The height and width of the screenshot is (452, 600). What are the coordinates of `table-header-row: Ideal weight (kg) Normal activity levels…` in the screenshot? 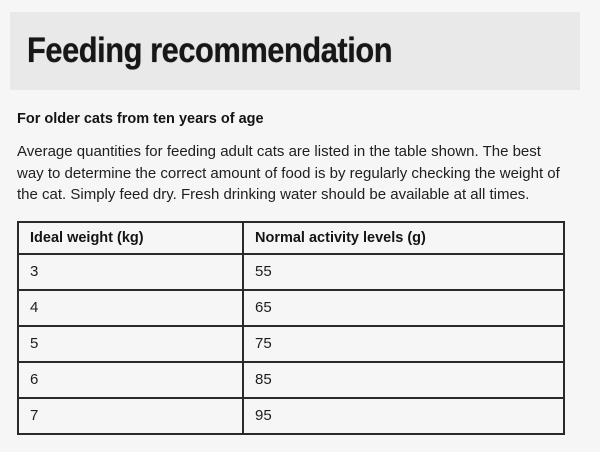 It's located at (291, 237).